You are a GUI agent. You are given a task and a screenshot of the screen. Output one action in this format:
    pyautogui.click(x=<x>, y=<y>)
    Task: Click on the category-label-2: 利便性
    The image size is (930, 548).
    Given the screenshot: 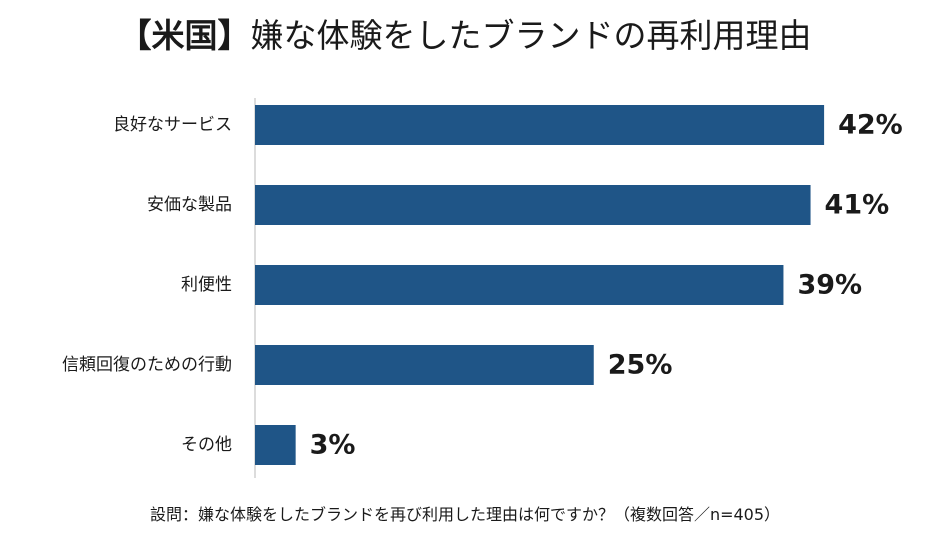 What is the action you would take?
    pyautogui.click(x=206, y=285)
    